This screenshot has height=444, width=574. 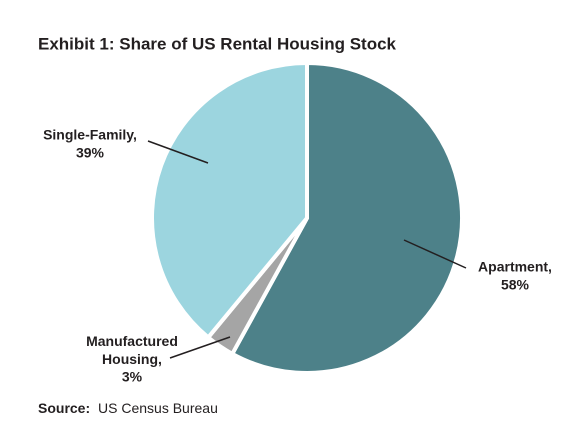 What do you see at coordinates (64, 408) in the screenshot?
I see `source-label: Source:` at bounding box center [64, 408].